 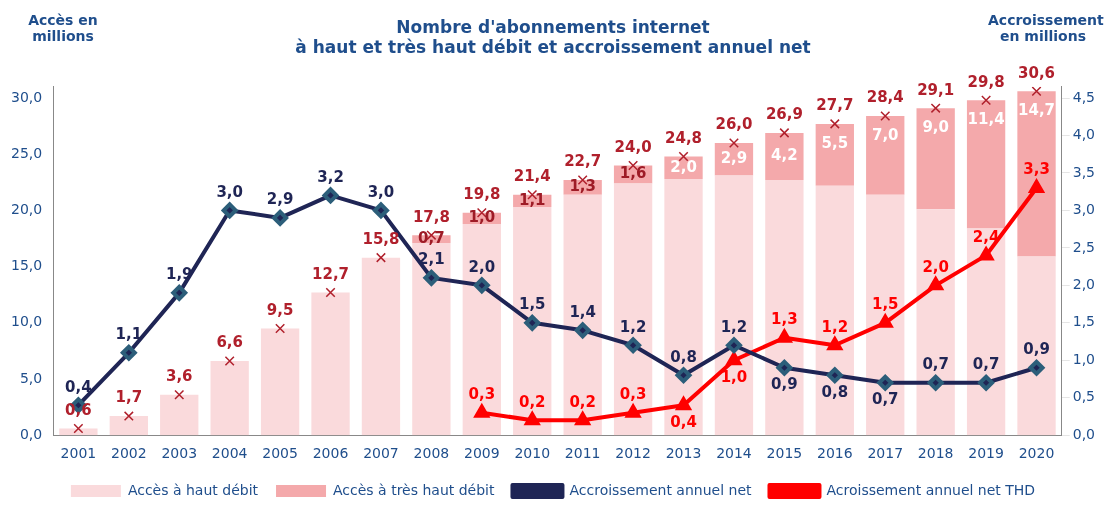 I want to click on y-tick-label: 25,0, so click(x=27, y=152).